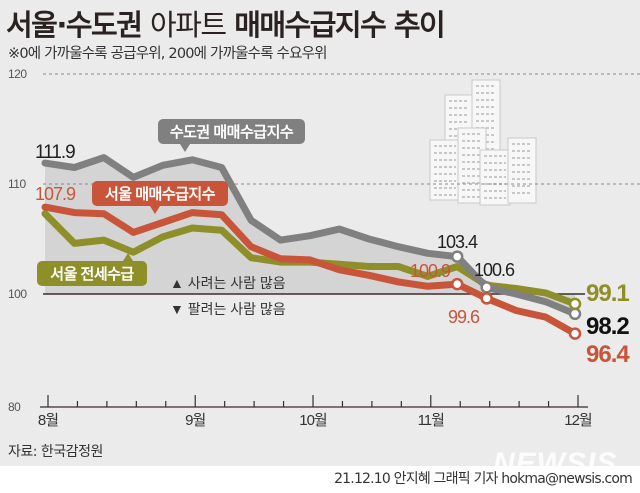 The height and width of the screenshot is (493, 640). What do you see at coordinates (14, 407) in the screenshot?
I see `y-tick-label: 80` at bounding box center [14, 407].